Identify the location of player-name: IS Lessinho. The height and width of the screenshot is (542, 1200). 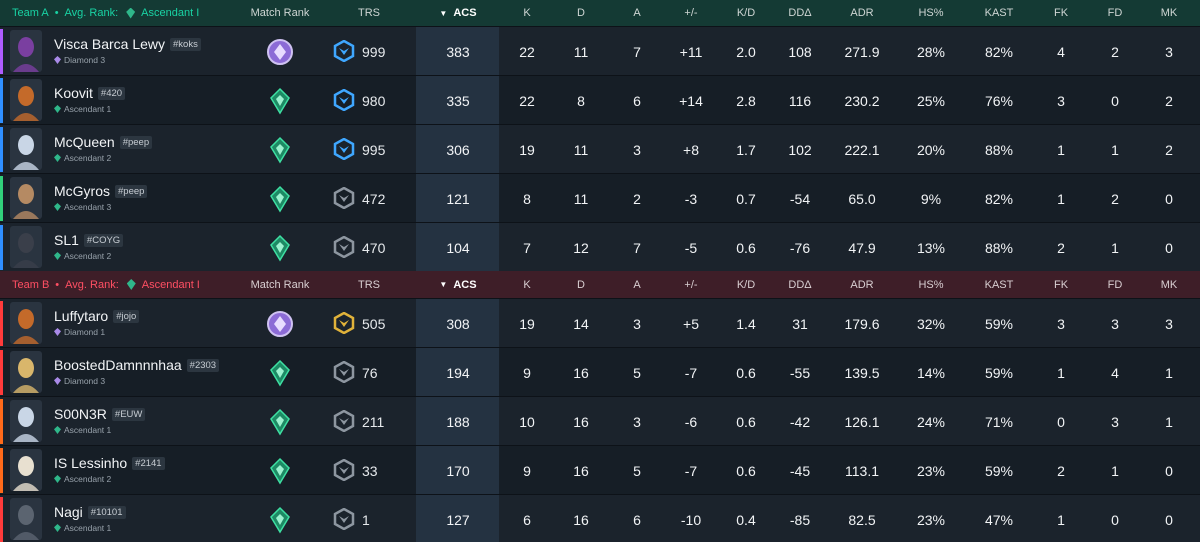
(91, 463).